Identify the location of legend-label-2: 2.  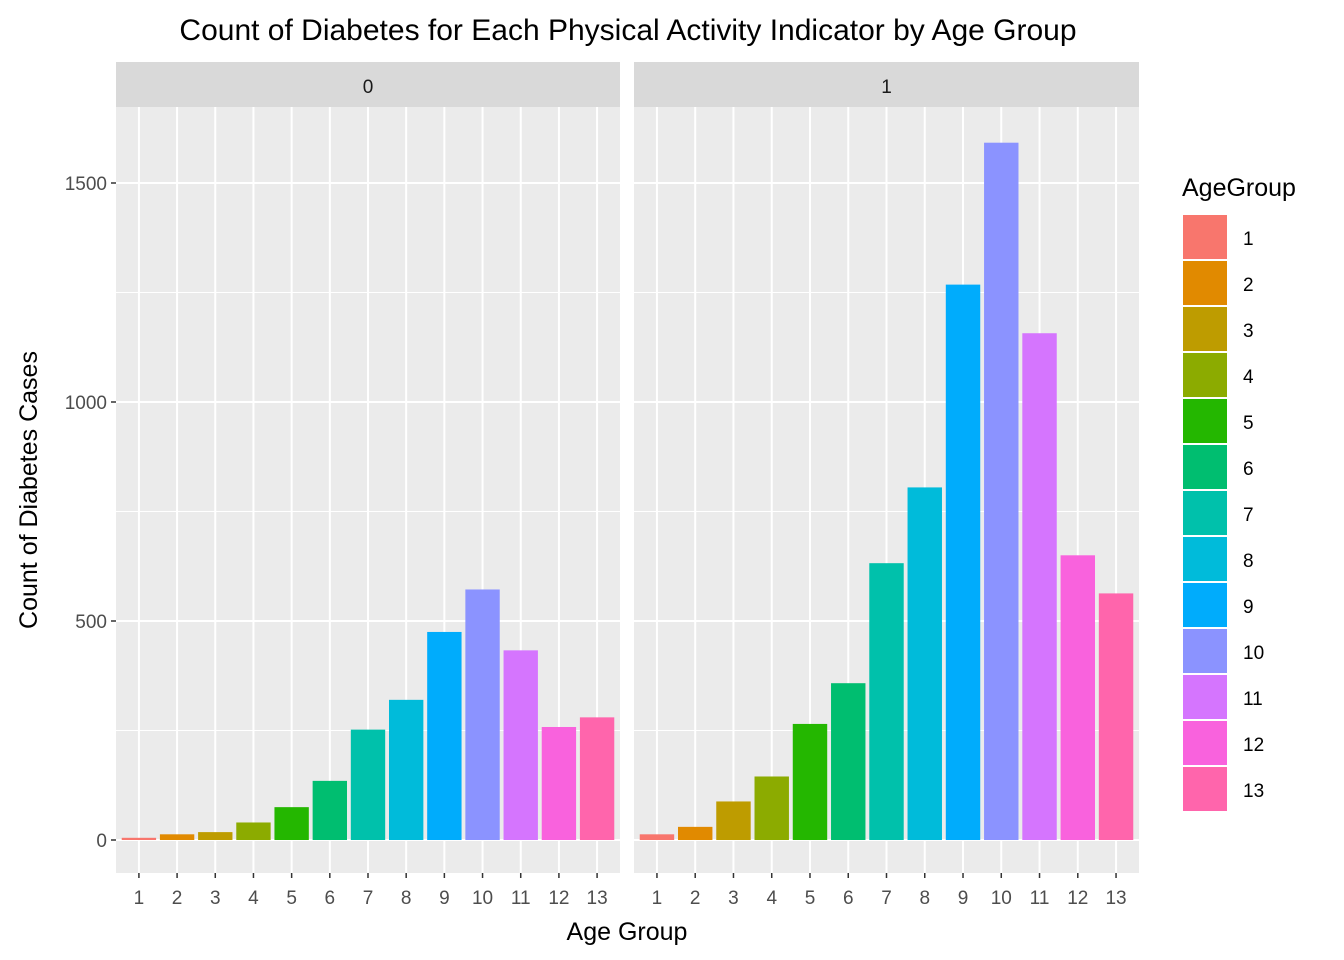
(1248, 285).